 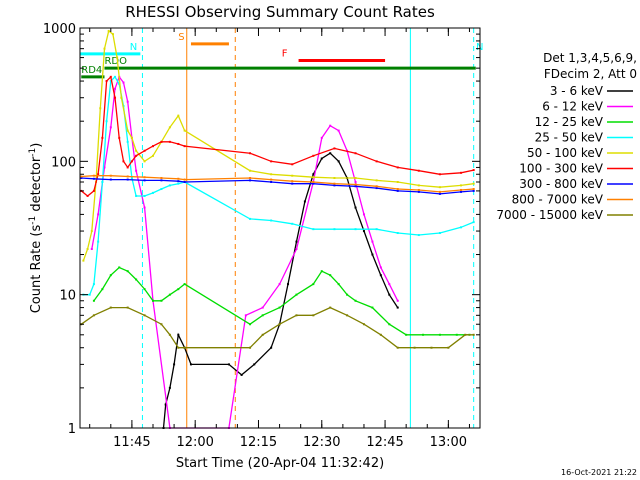 What do you see at coordinates (577, 91) in the screenshot?
I see `legend-entry-label-0: 3 - 6 keV` at bounding box center [577, 91].